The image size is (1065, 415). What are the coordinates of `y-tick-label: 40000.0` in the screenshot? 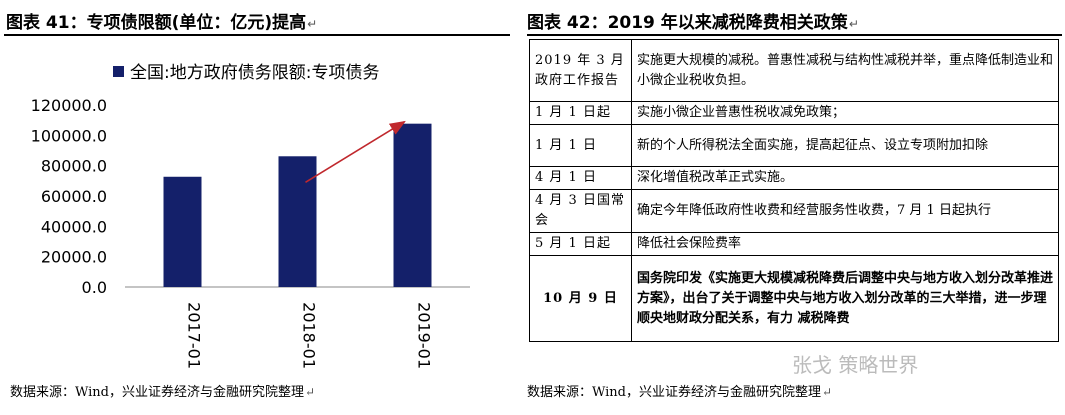 It's located at (74, 226).